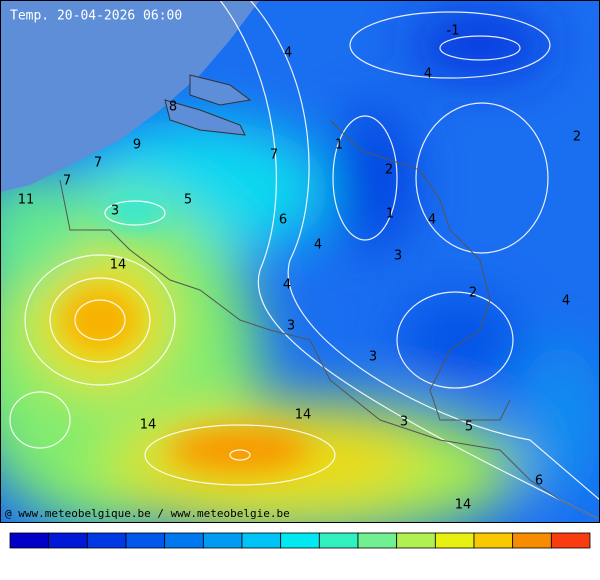 The width and height of the screenshot is (600, 580). I want to click on contour-label: 8, so click(173, 107).